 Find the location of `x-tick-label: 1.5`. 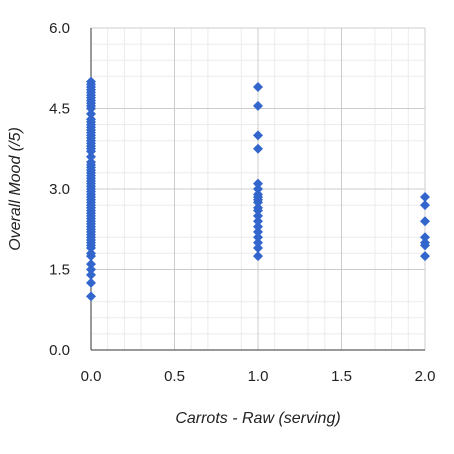

x-tick-label: 1.5 is located at coordinates (341, 376).